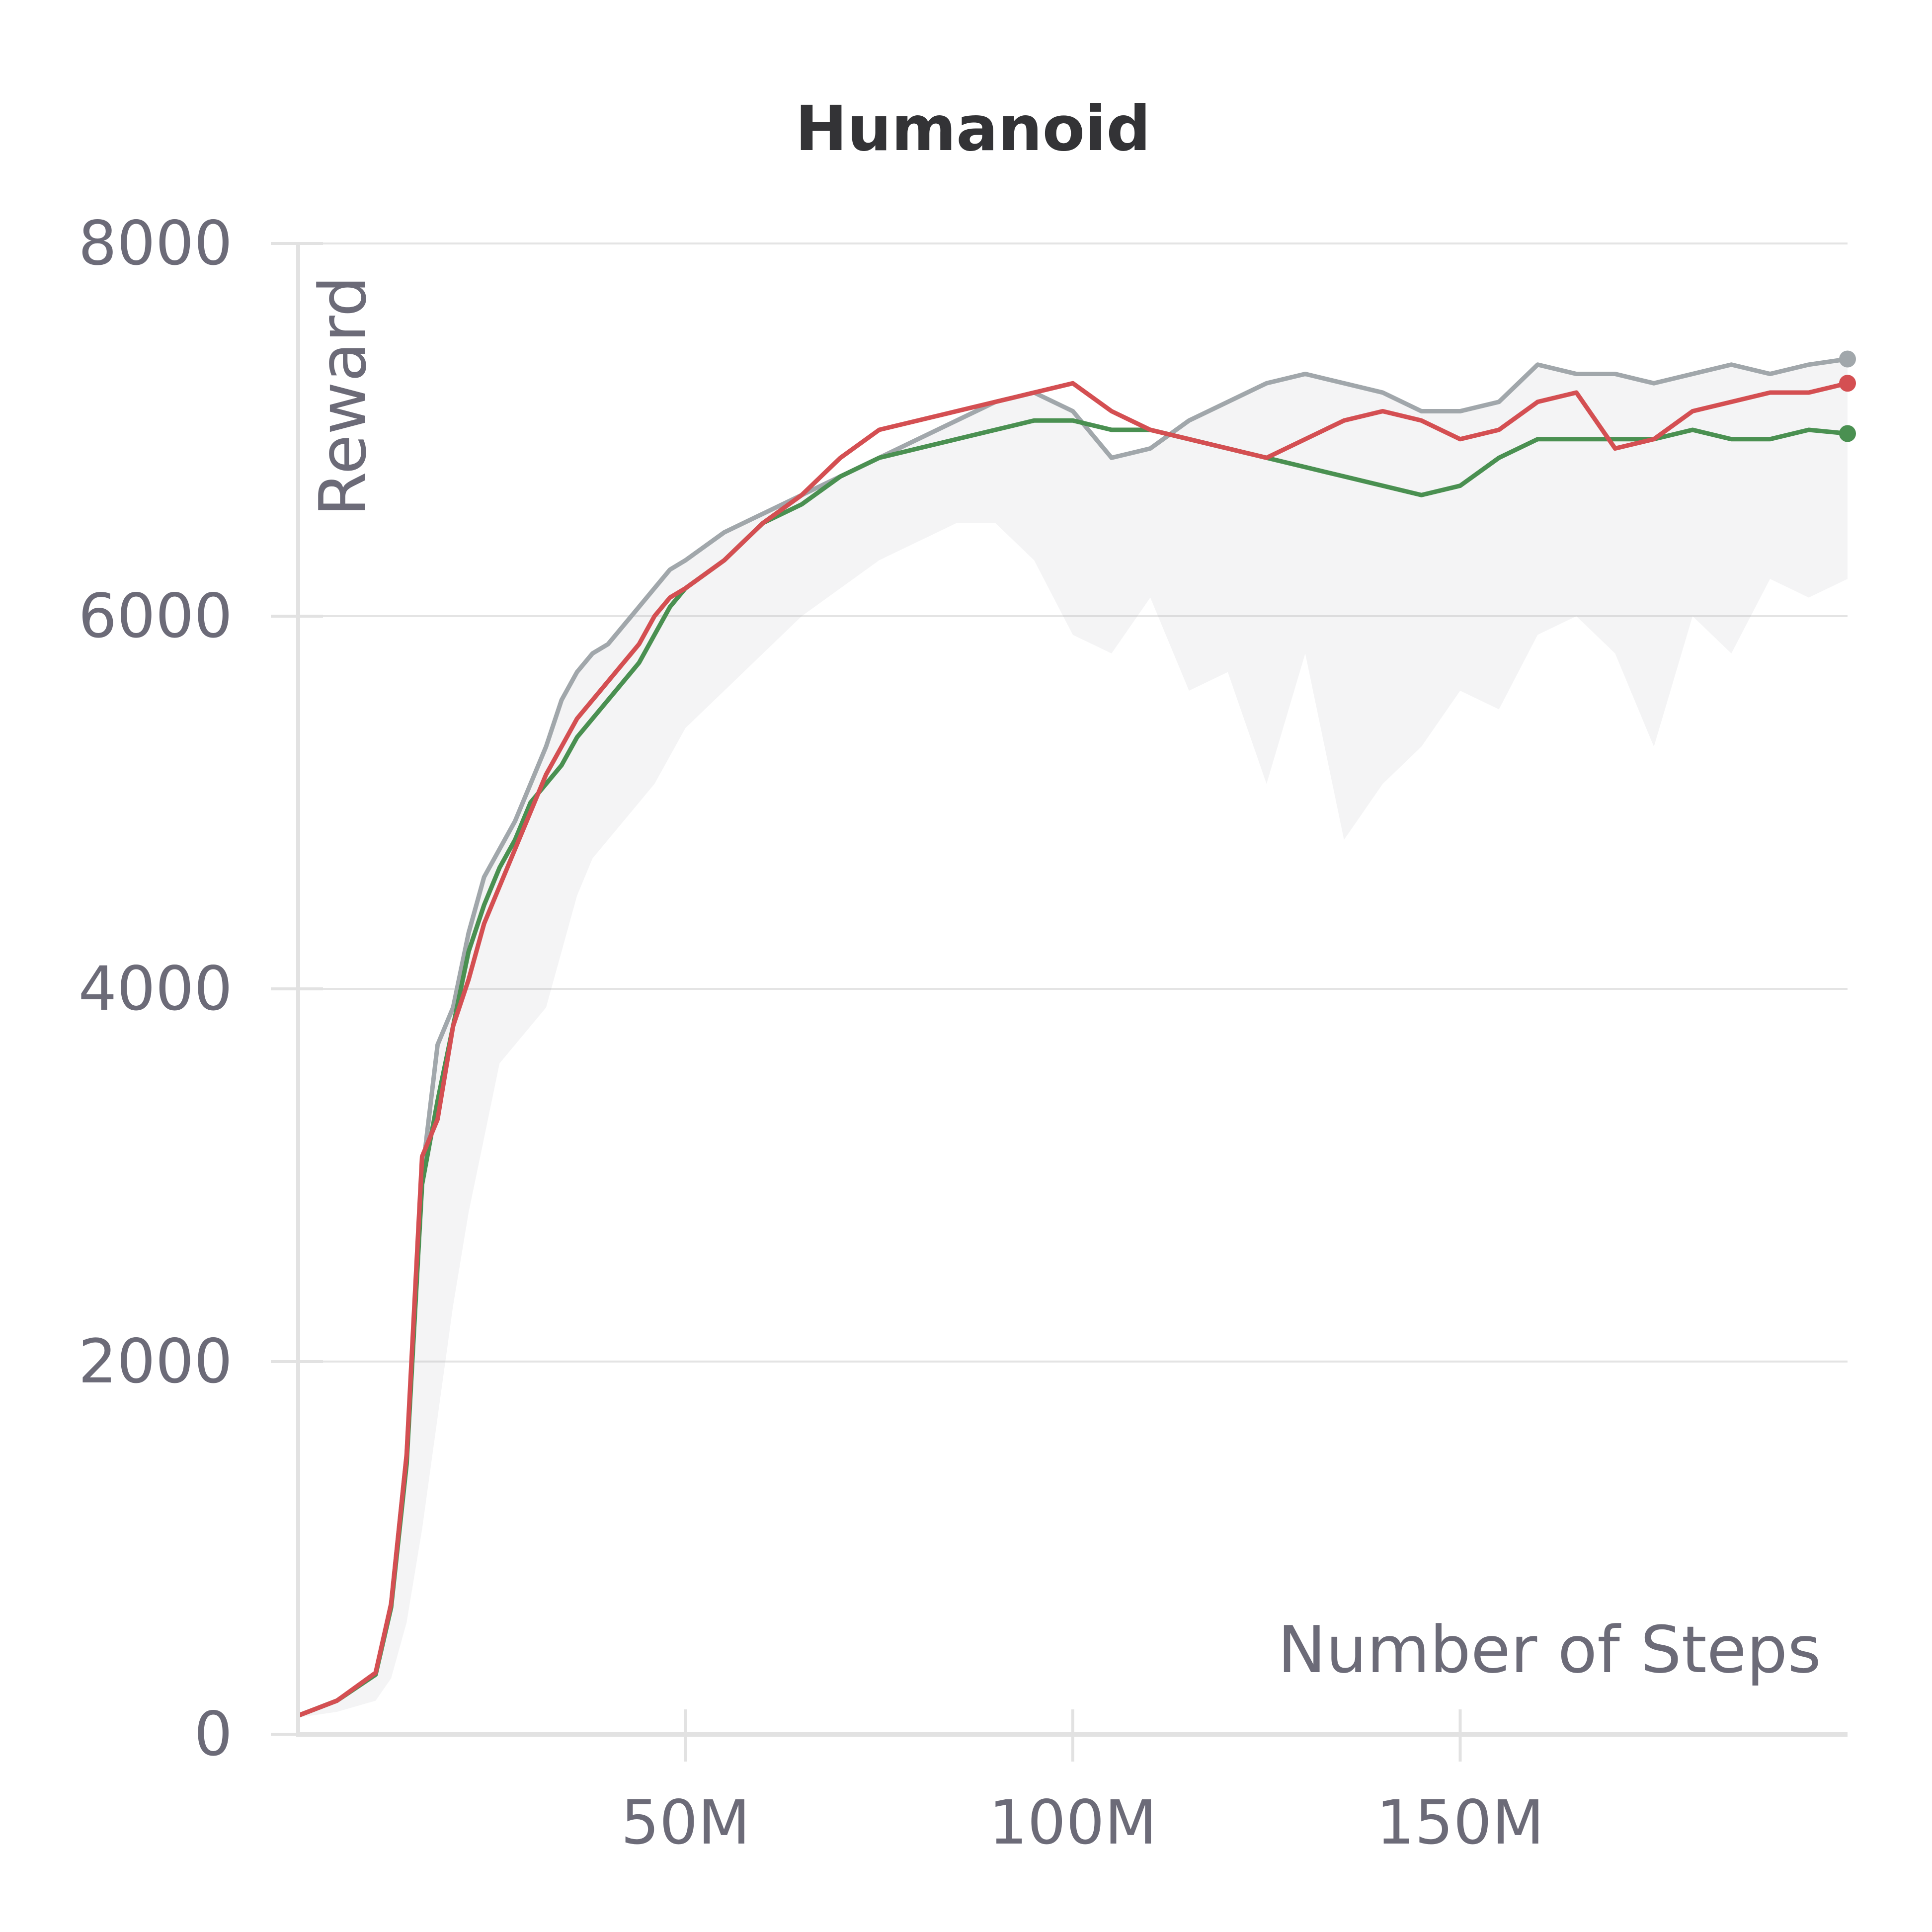  I want to click on y-tick-label: 2000, so click(156, 1361).